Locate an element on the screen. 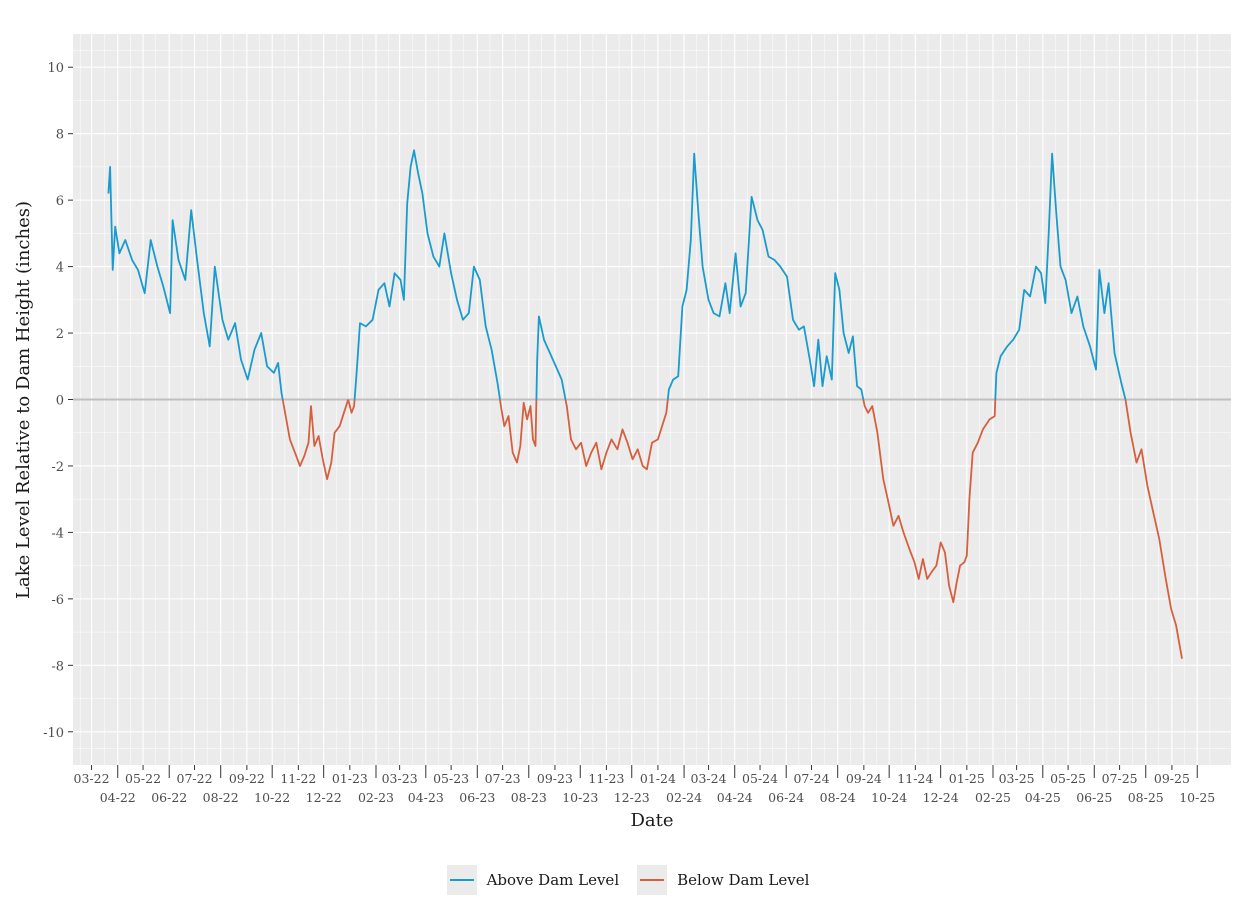 This screenshot has height=910, width=1256. x-tick-label: 08-23 is located at coordinates (529, 797).